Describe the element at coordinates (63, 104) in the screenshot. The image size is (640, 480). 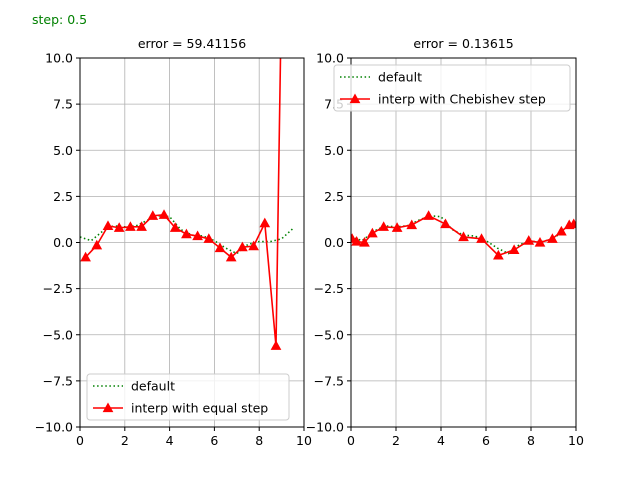
I see `y-tick-label: 7.5` at that location.